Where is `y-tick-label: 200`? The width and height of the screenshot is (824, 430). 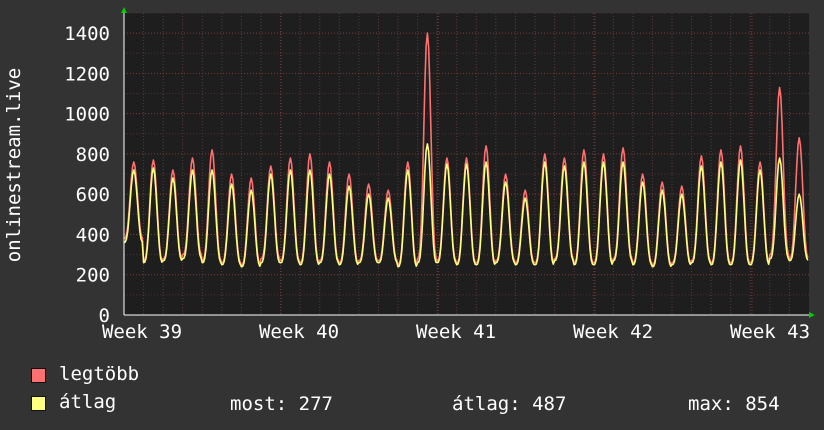 y-tick-label: 200 is located at coordinates (93, 276).